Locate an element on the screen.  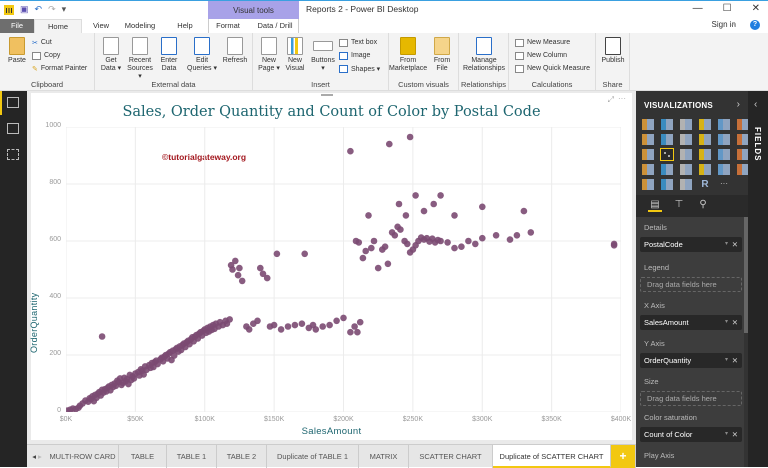
focus-mode-icon: ⤢ is located at coordinates (610, 99).